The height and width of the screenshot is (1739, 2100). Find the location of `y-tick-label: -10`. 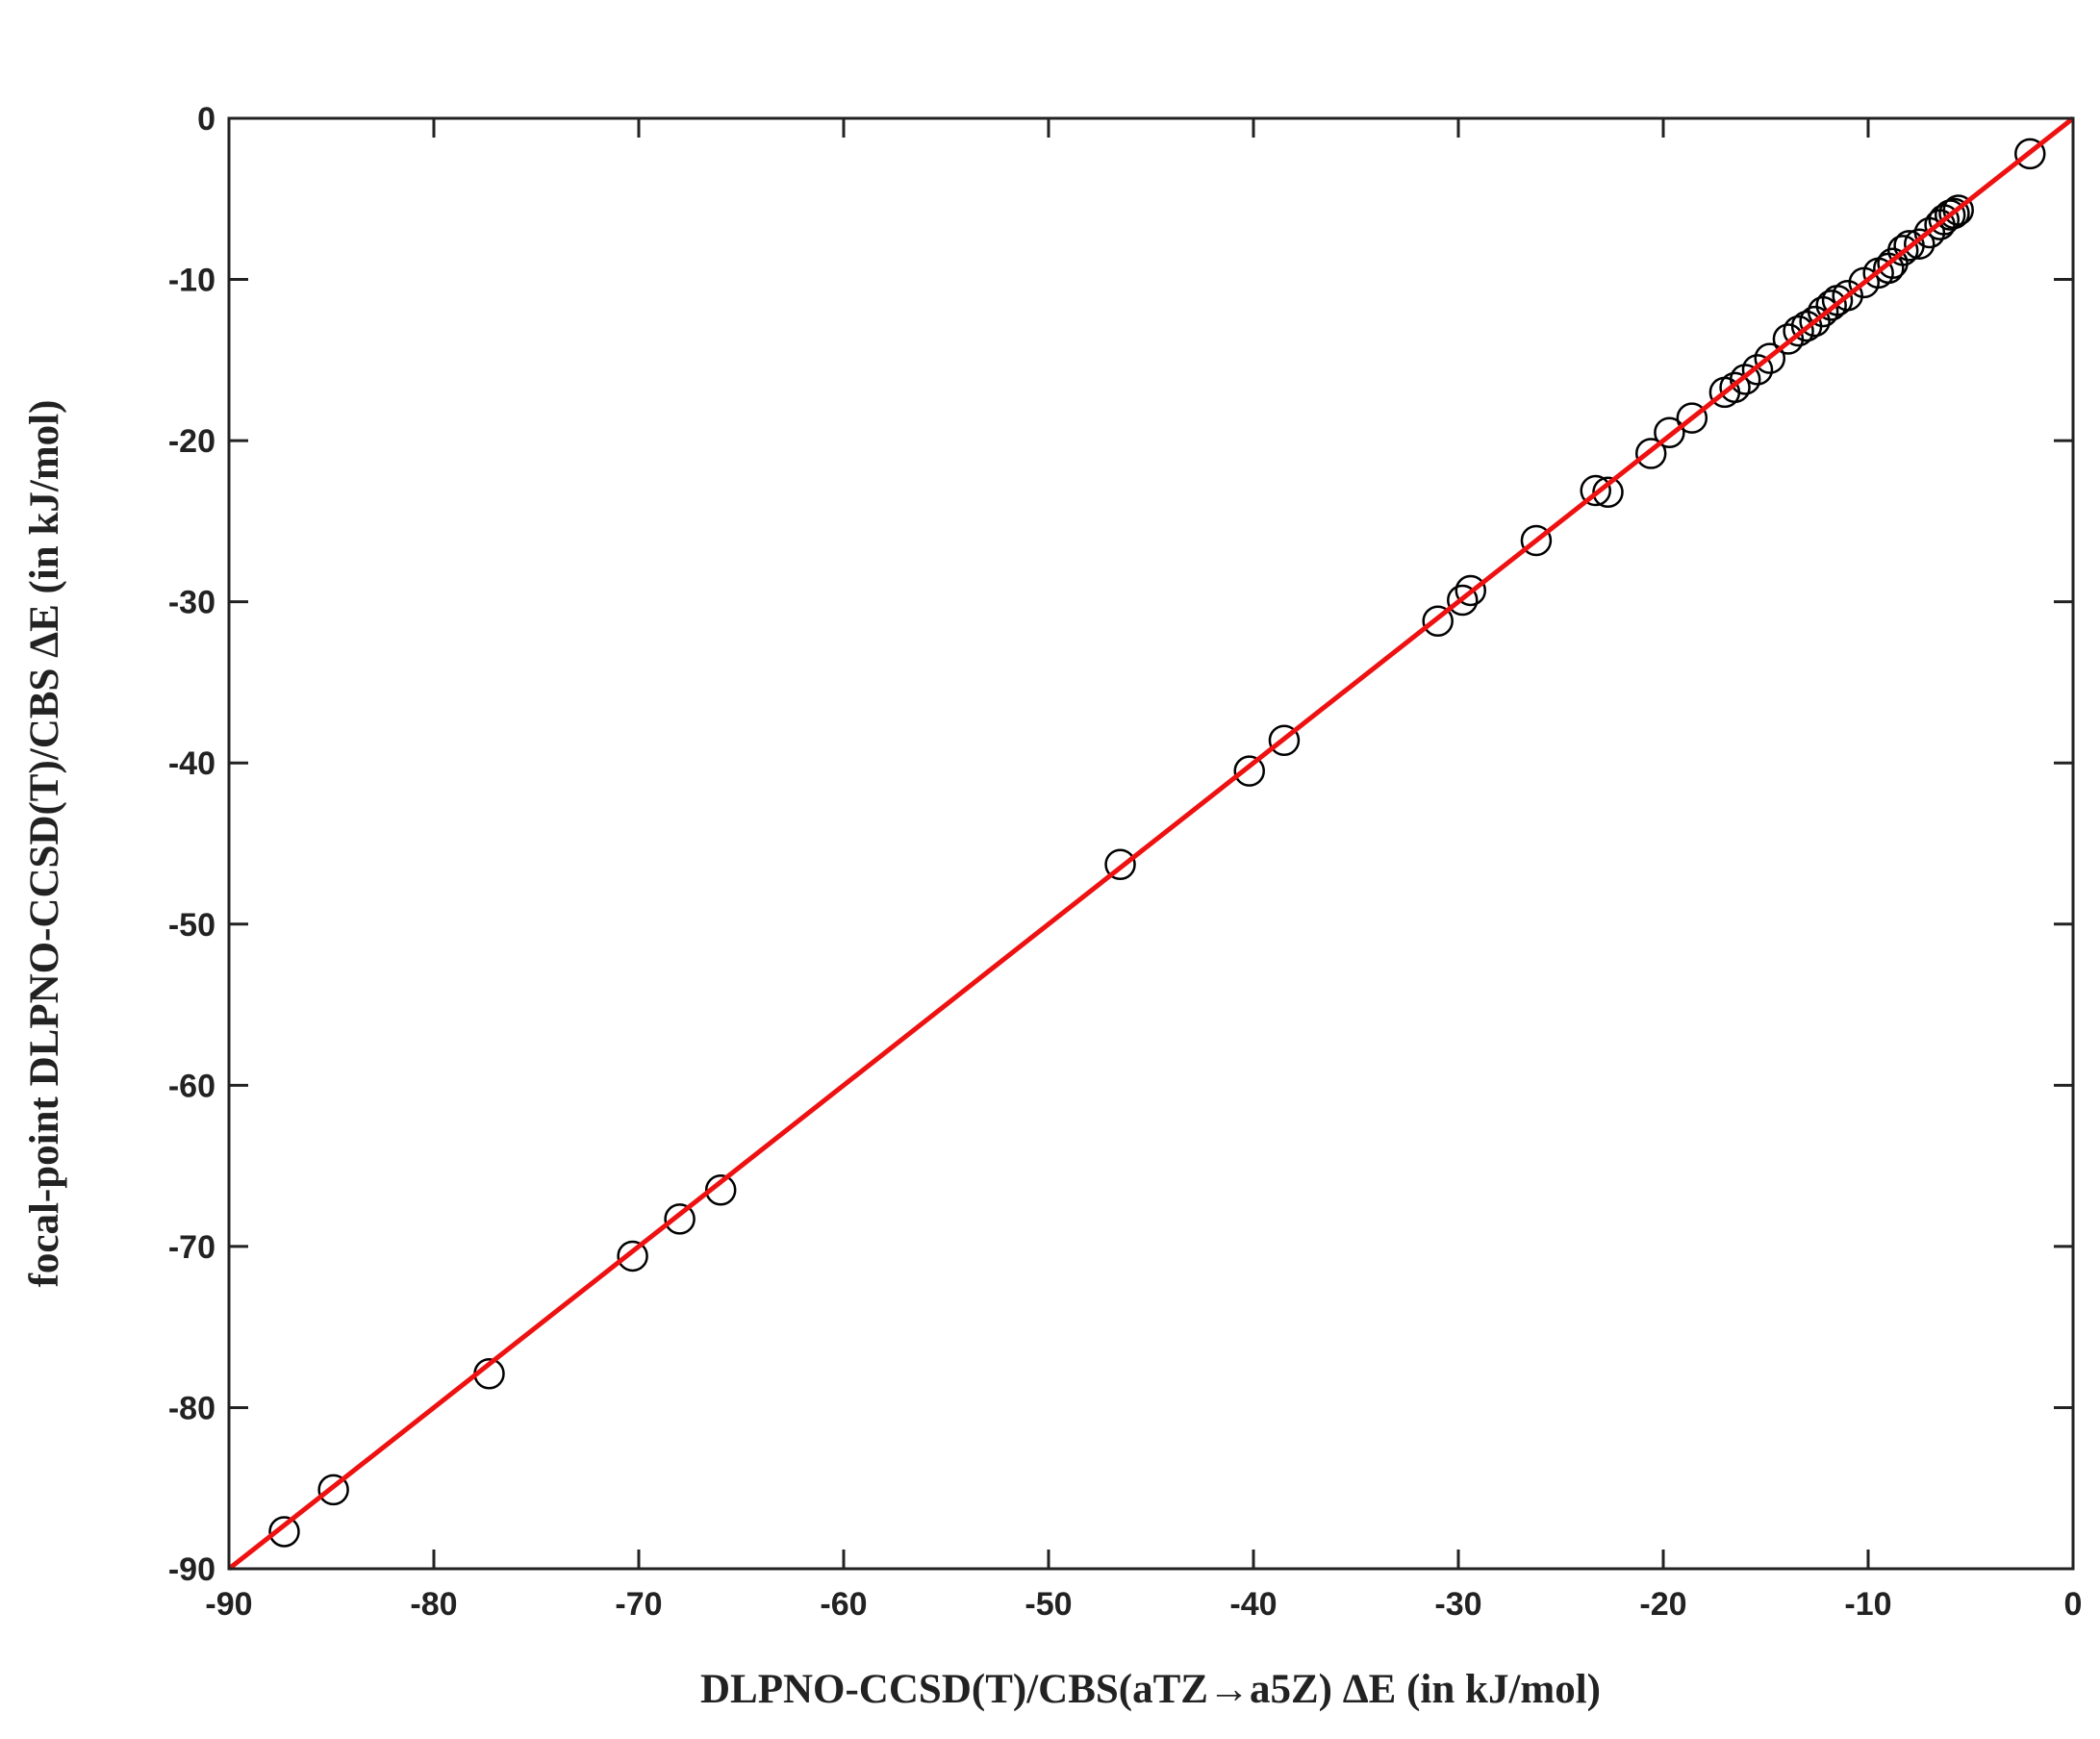

y-tick-label: -10 is located at coordinates (192, 281).